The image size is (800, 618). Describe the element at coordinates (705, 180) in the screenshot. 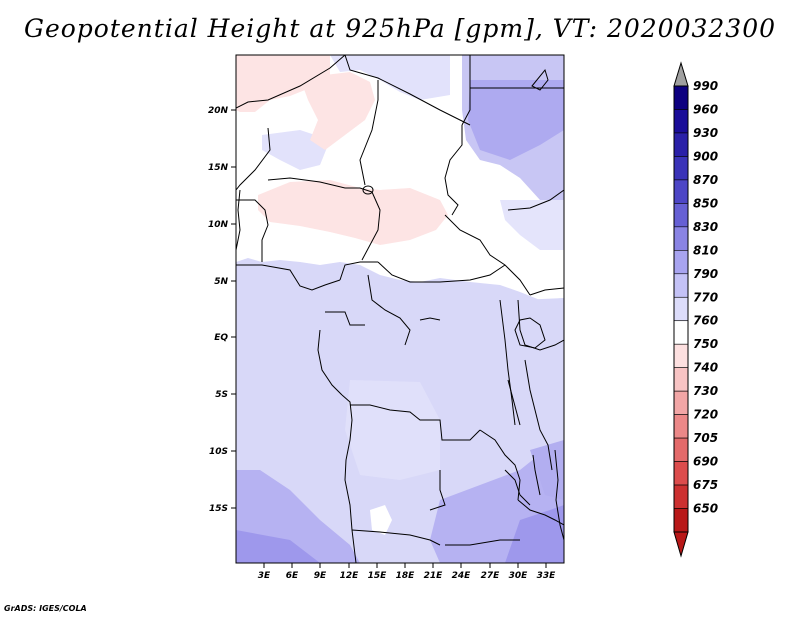

I see `colorbar-label: 870` at that location.